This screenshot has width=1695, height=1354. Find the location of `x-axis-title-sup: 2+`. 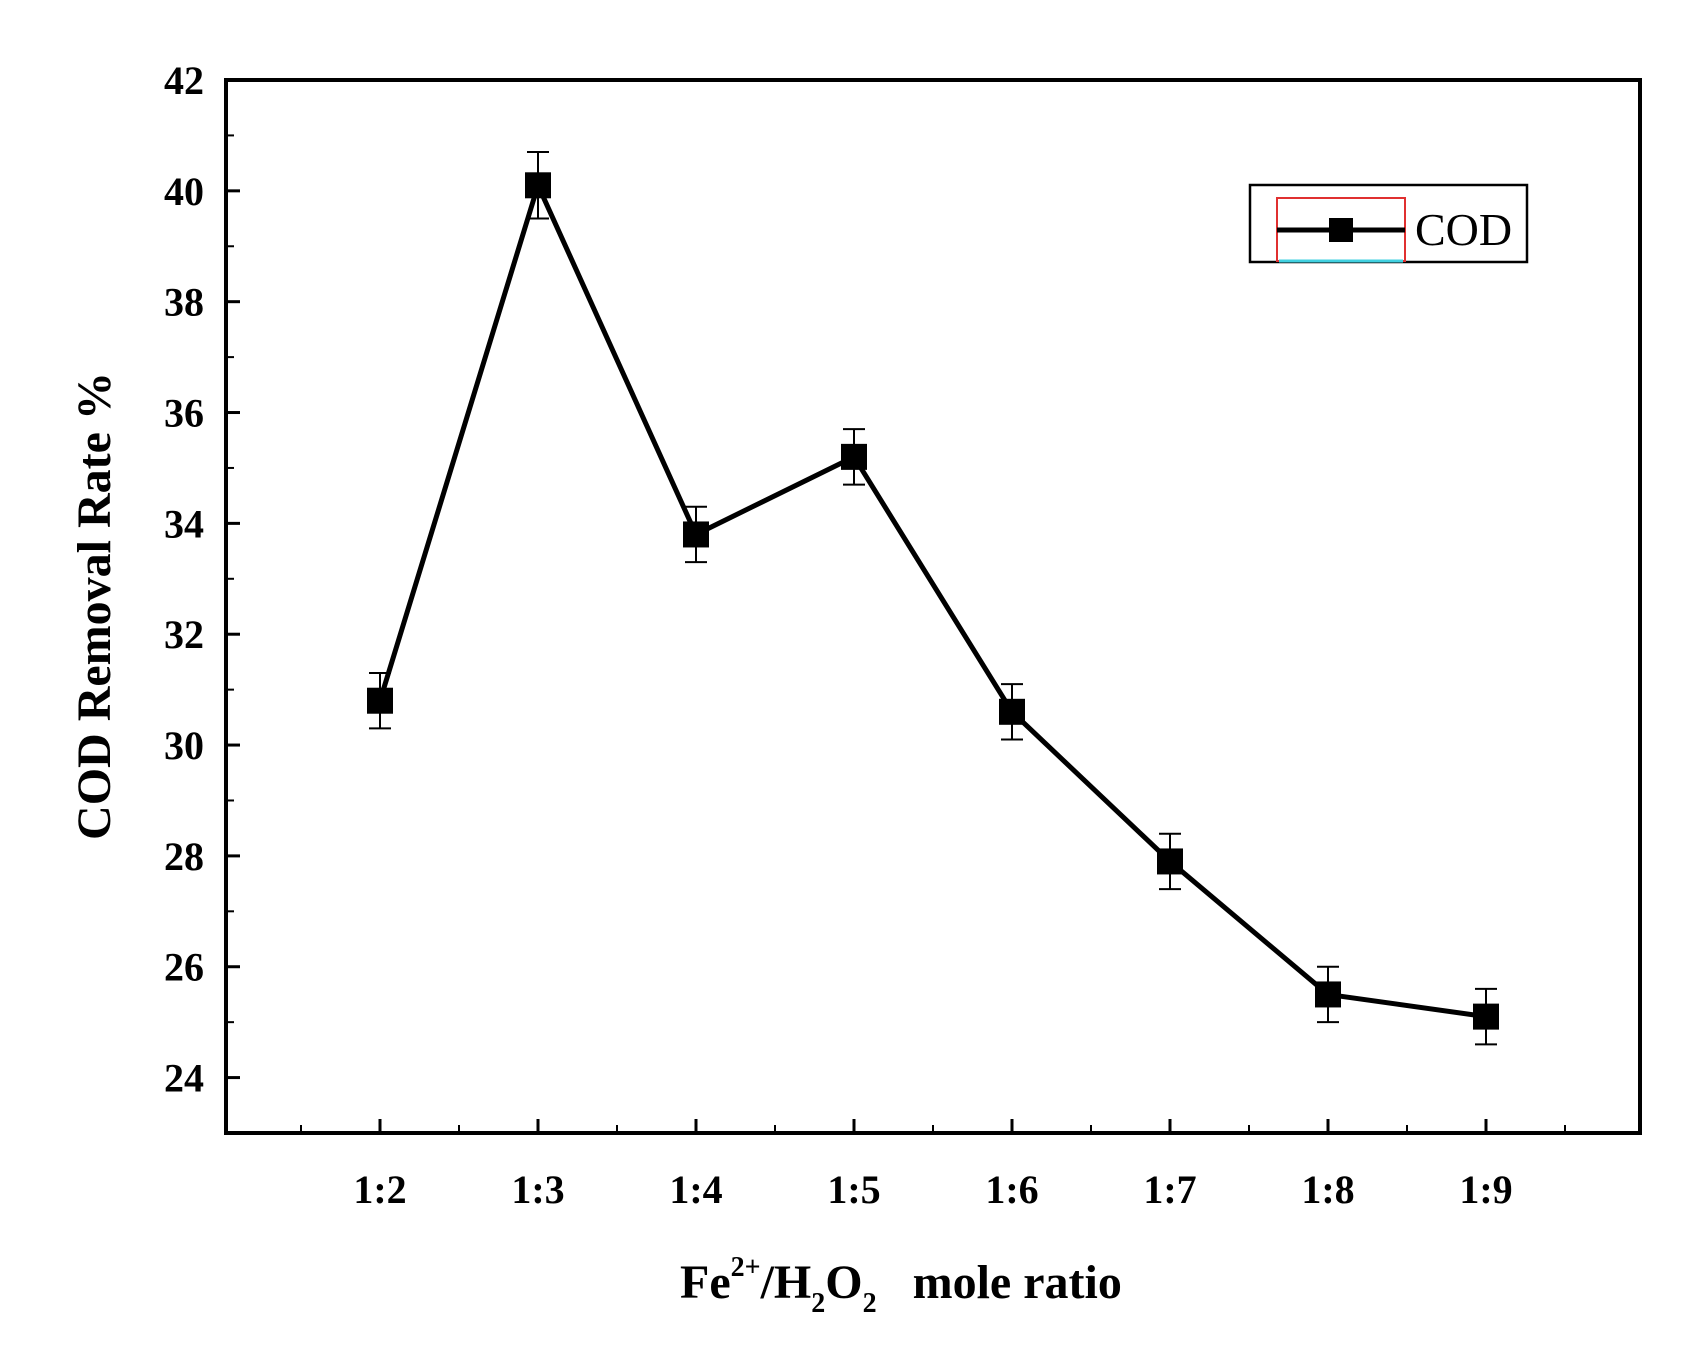

x-axis-title-sup: 2+ is located at coordinates (746, 1267).